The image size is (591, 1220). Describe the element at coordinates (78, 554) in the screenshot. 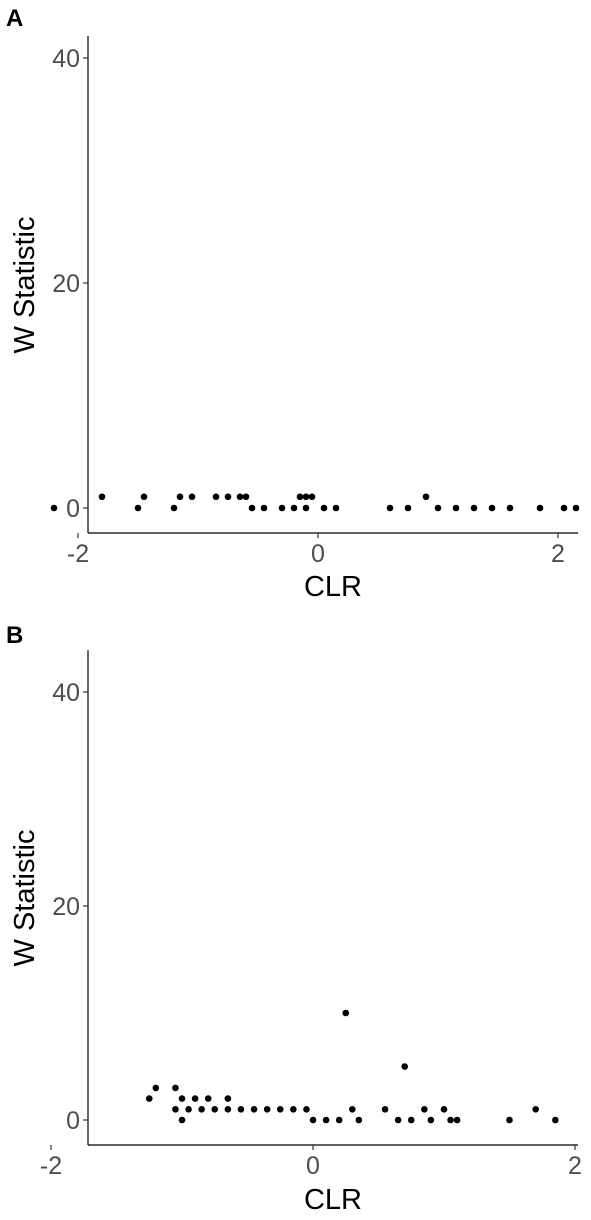

I see `x-tick-label-a: -2` at that location.